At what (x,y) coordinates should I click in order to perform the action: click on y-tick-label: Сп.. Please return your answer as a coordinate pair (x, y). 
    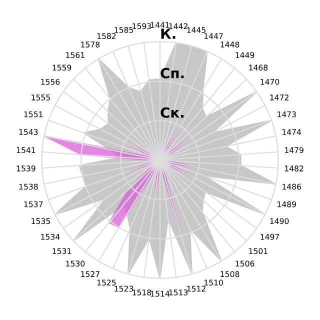
    Looking at the image, I should click on (172, 73).